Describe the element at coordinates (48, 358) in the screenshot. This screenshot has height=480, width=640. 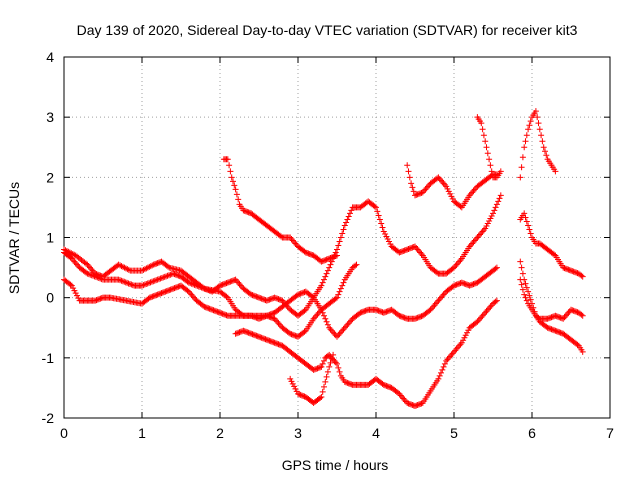
I see `y-tick-label: -1` at that location.